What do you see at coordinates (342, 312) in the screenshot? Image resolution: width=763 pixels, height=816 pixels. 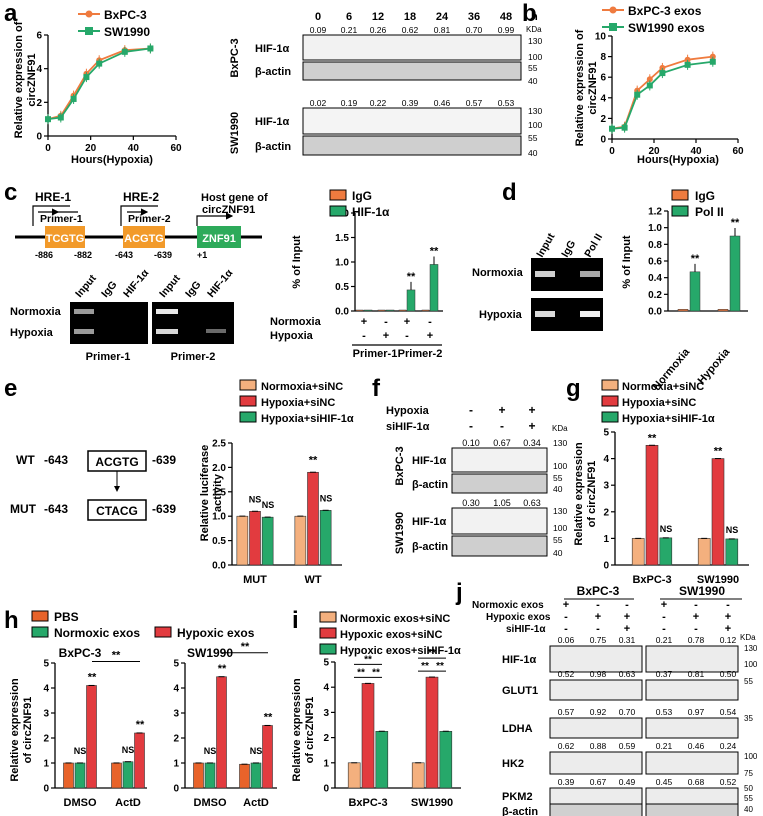 I see `c-ytick-label: 0.0` at bounding box center [342, 312].